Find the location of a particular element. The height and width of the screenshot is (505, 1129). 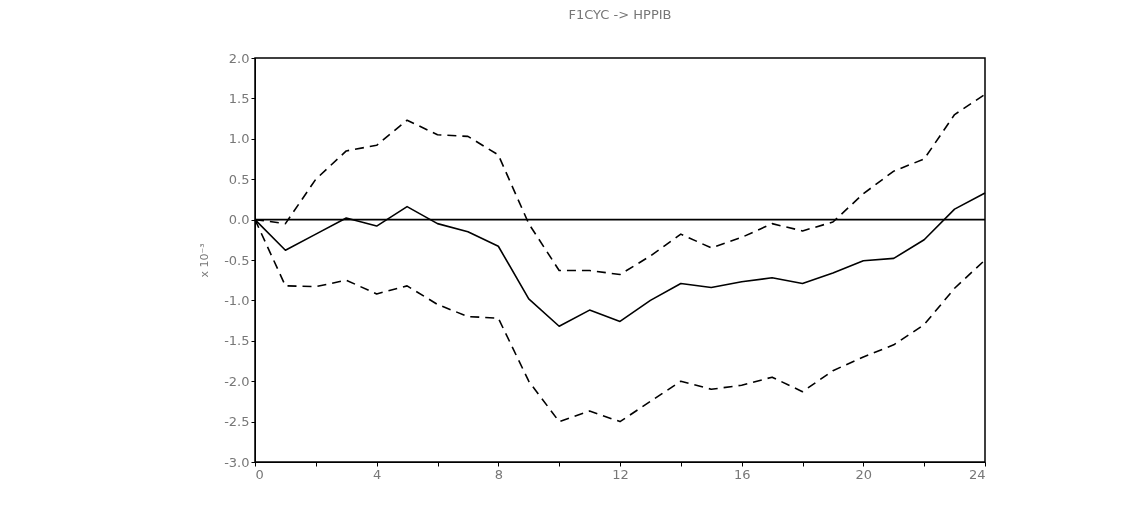

y-tick-label: 1.0 is located at coordinates (239, 139).